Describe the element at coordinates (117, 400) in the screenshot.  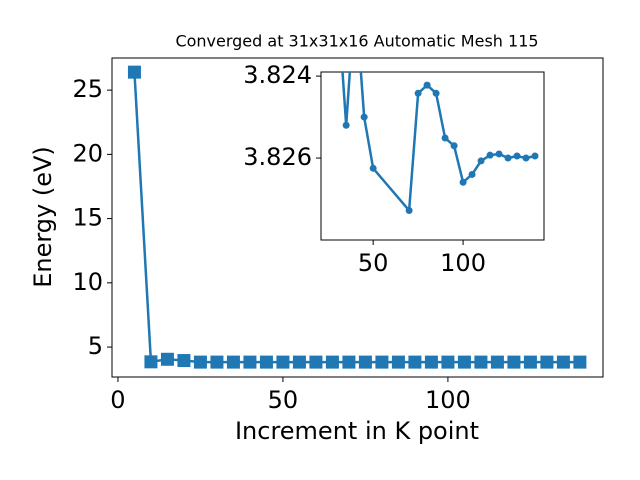
I see `x-tick-label: 0` at that location.